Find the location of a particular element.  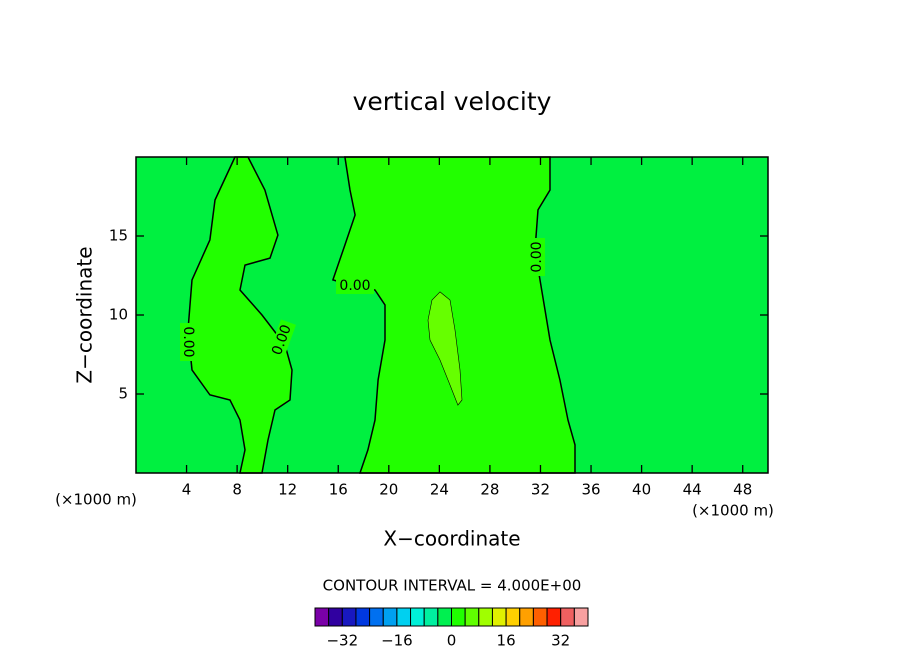

colorbar-tick-label: 16 is located at coordinates (506, 641).